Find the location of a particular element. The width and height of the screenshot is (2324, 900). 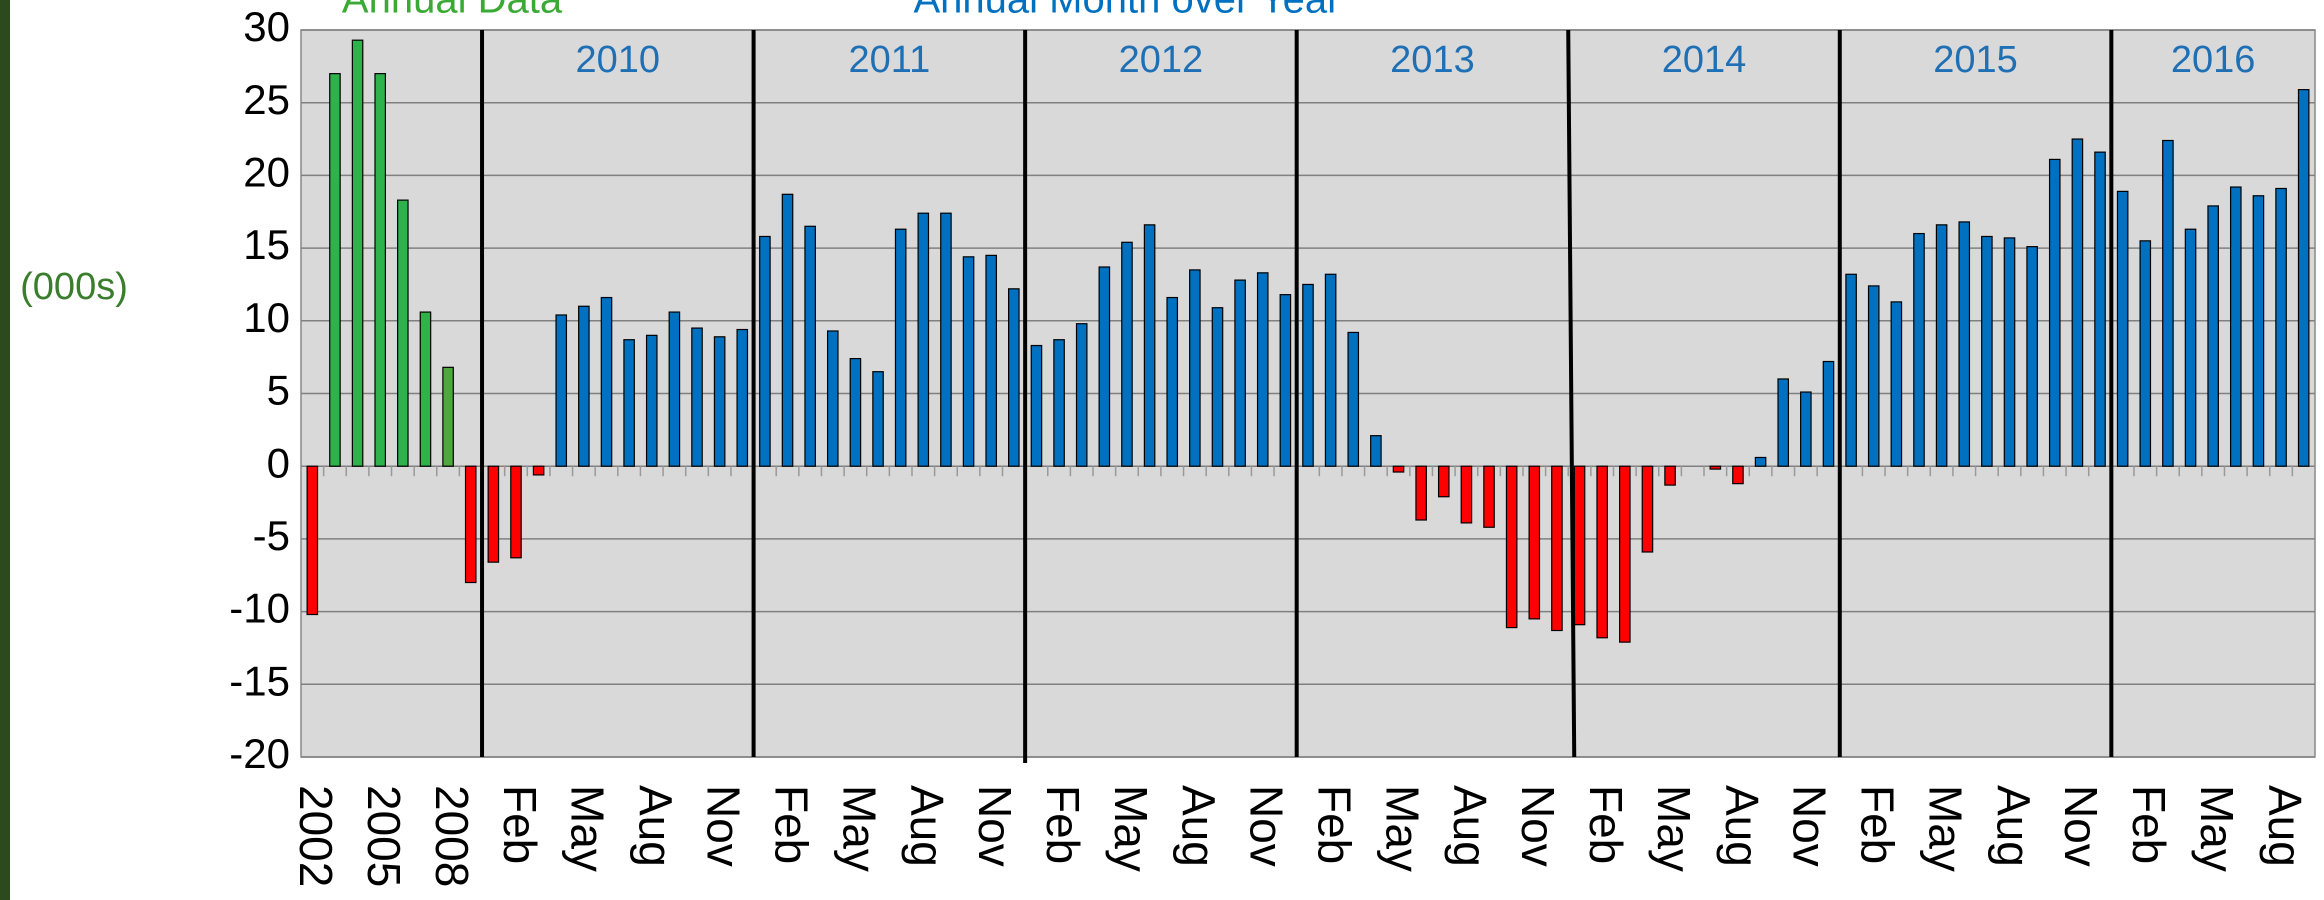

year-label: 2010 is located at coordinates (618, 60).